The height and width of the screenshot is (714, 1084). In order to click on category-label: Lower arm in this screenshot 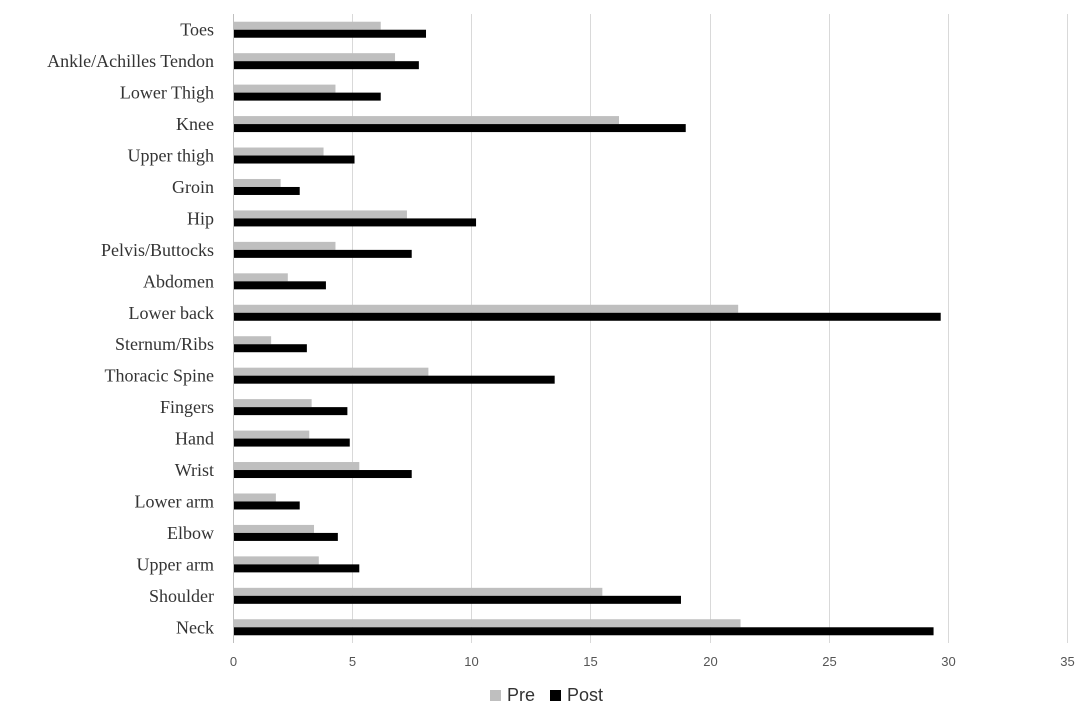, I will do `click(174, 501)`.